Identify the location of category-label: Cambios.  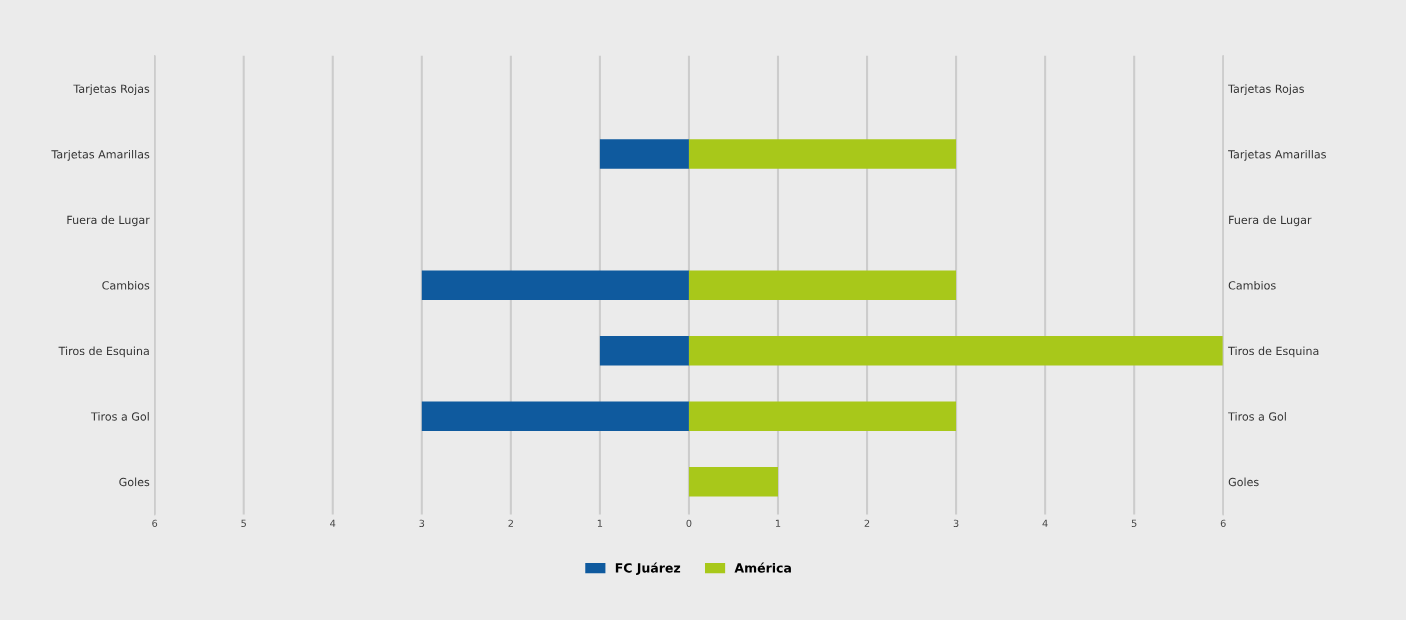
(126, 285).